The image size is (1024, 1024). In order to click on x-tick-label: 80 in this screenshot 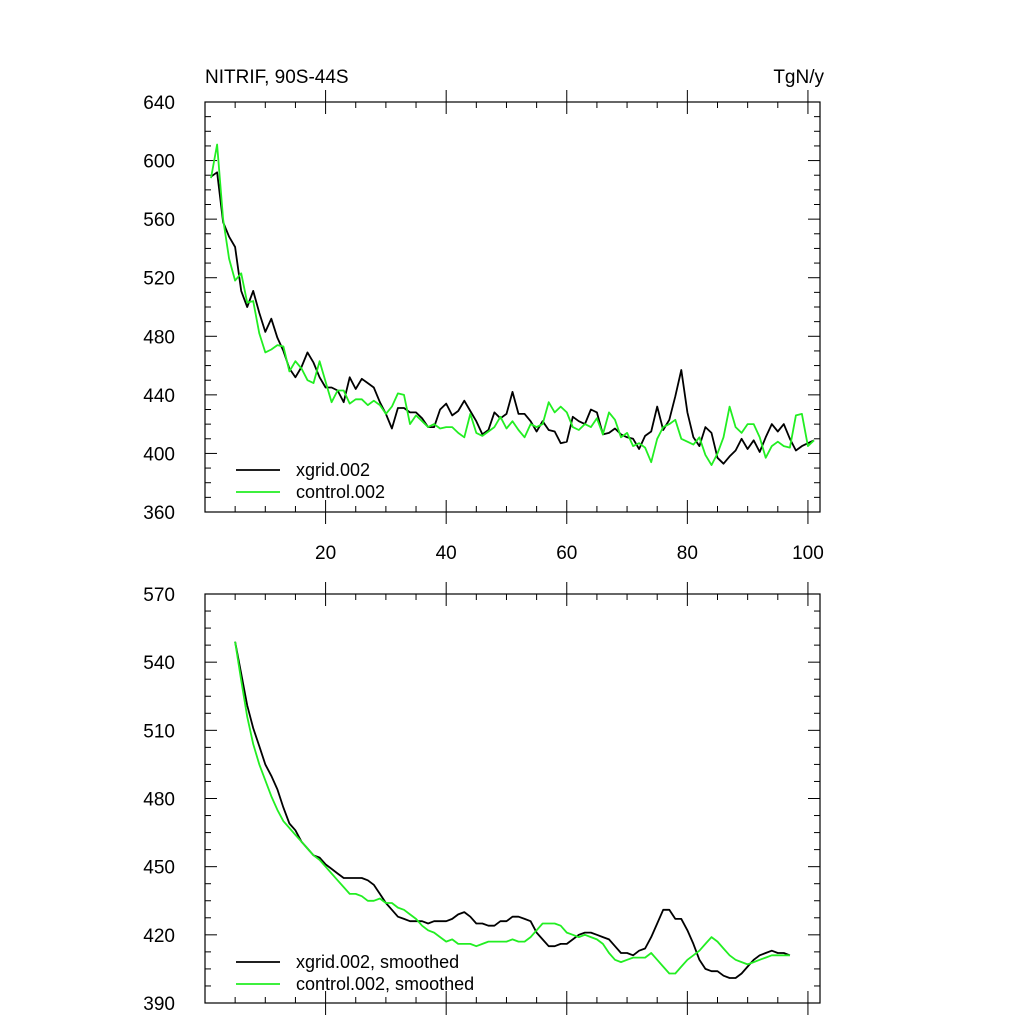, I will do `click(687, 553)`.